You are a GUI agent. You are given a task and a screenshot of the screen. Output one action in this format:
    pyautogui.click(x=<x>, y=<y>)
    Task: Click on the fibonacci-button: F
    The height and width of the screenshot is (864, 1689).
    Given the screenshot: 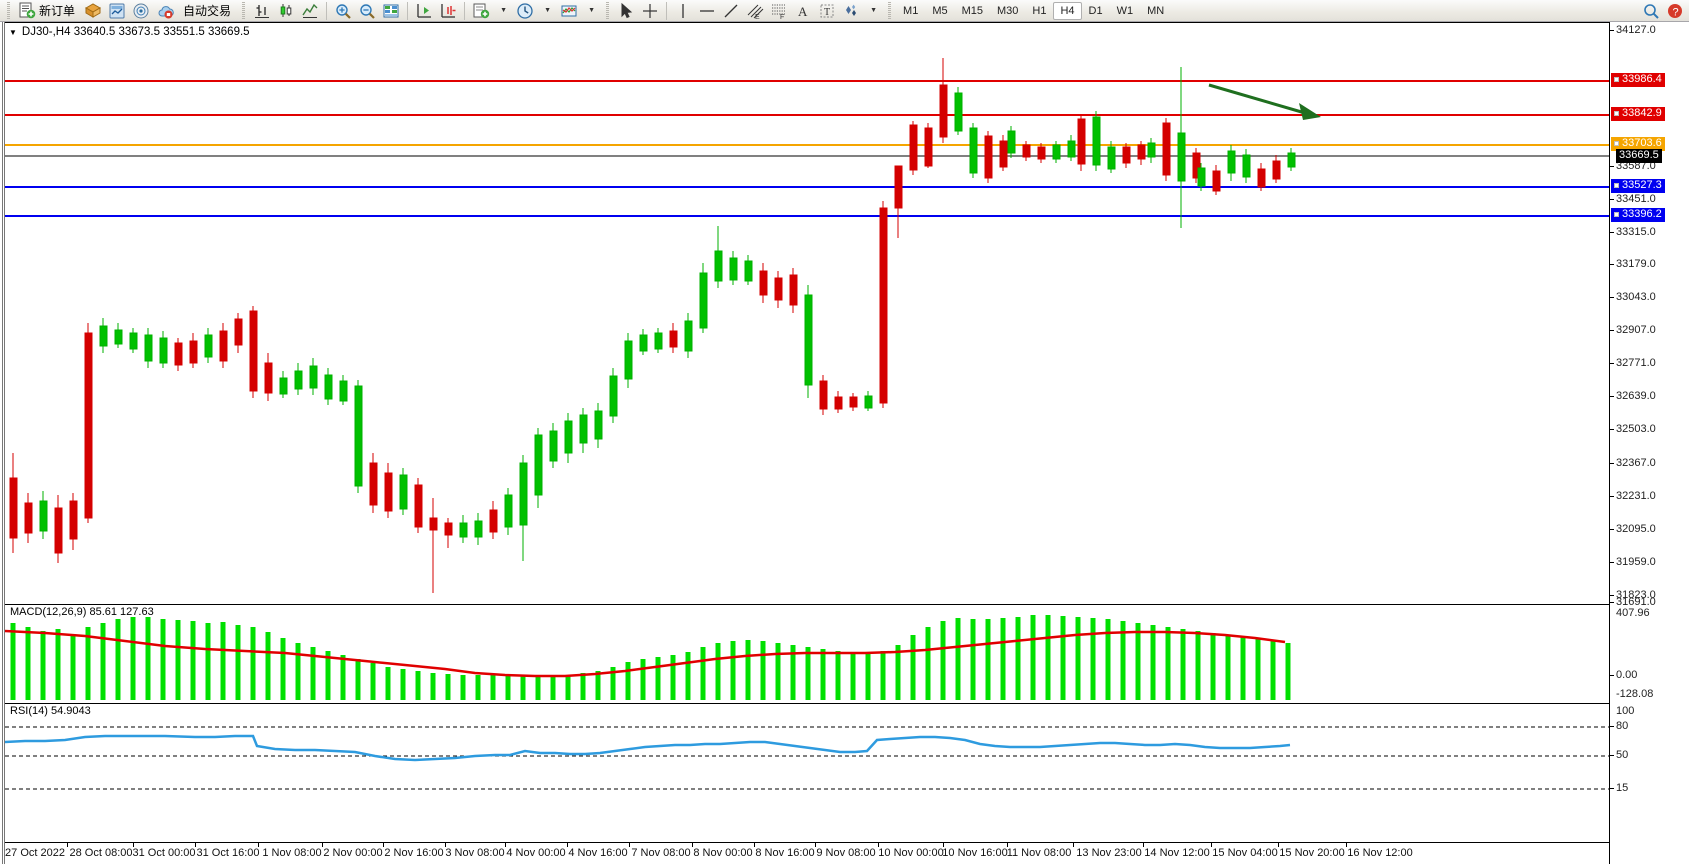 What is the action you would take?
    pyautogui.click(x=779, y=11)
    